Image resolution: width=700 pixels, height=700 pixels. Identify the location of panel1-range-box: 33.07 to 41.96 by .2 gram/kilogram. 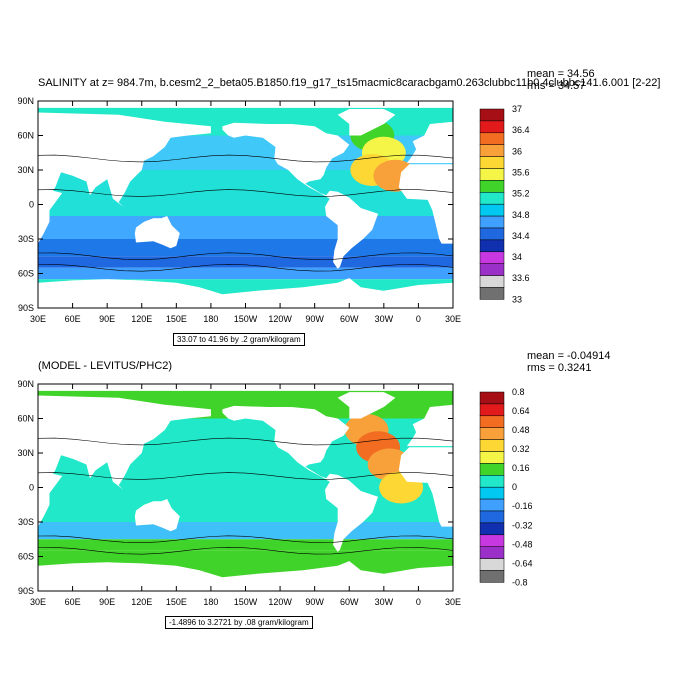
(239, 339).